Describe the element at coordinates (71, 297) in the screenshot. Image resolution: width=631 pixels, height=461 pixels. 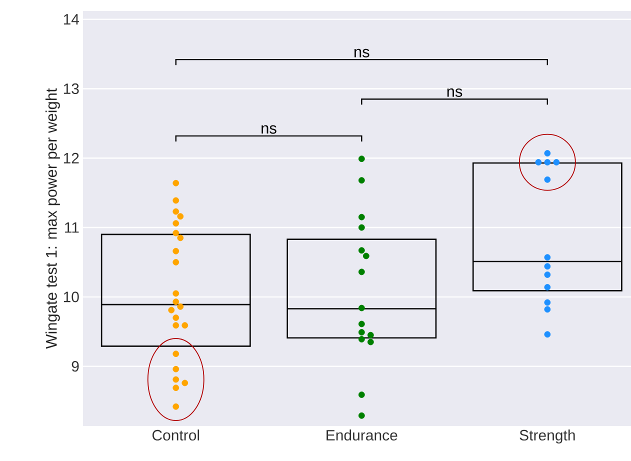
I see `y-tick-label: 10` at that location.